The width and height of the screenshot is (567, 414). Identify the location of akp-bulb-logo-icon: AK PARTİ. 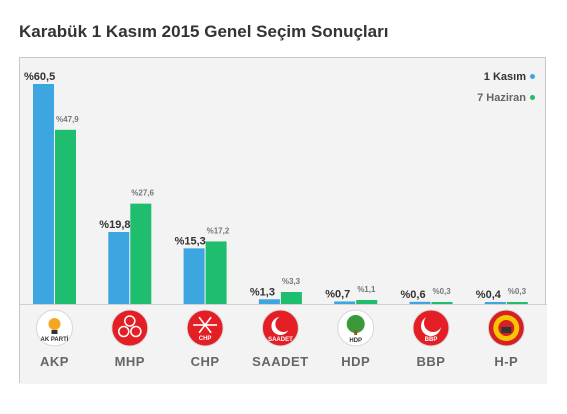
(54, 328).